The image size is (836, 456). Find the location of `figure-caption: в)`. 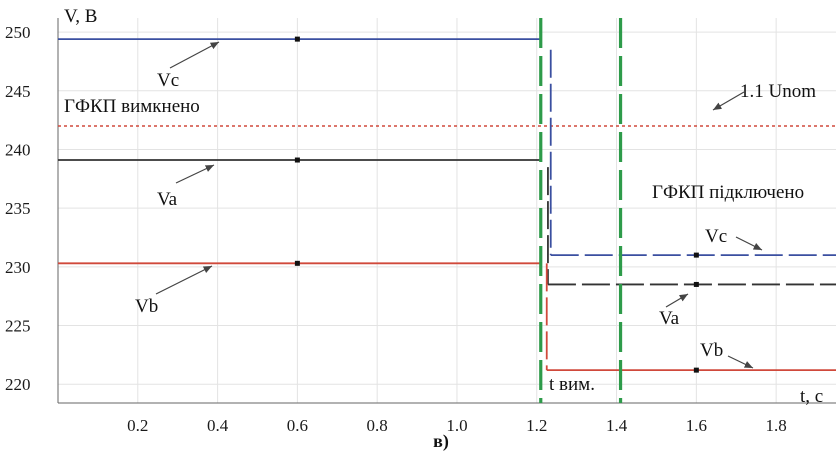

figure-caption: в) is located at coordinates (441, 441).